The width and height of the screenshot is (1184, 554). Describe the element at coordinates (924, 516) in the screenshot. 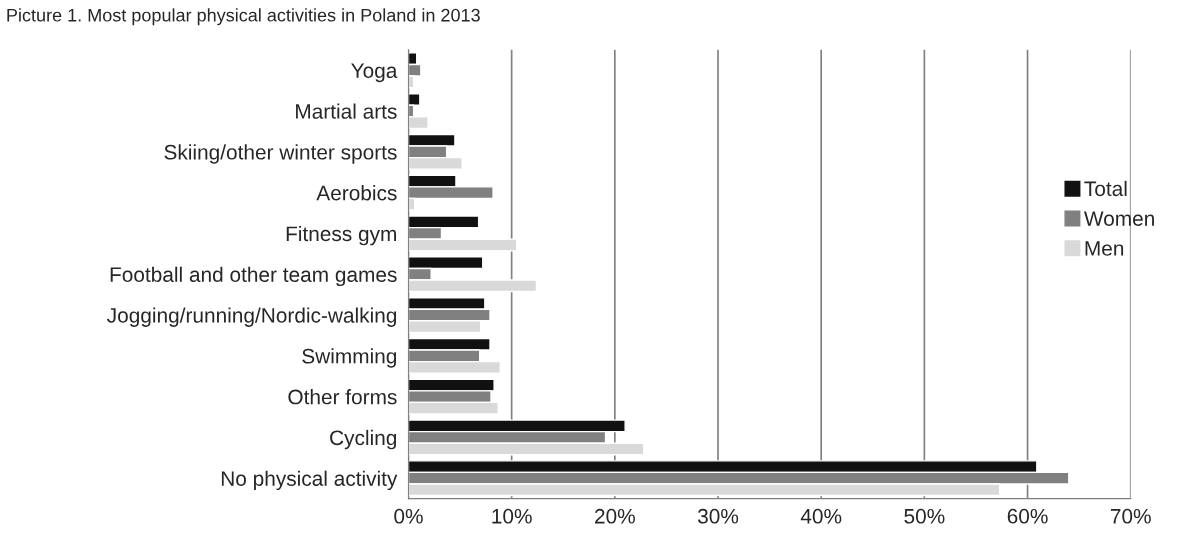

I see `x-tick-label: 50%` at that location.